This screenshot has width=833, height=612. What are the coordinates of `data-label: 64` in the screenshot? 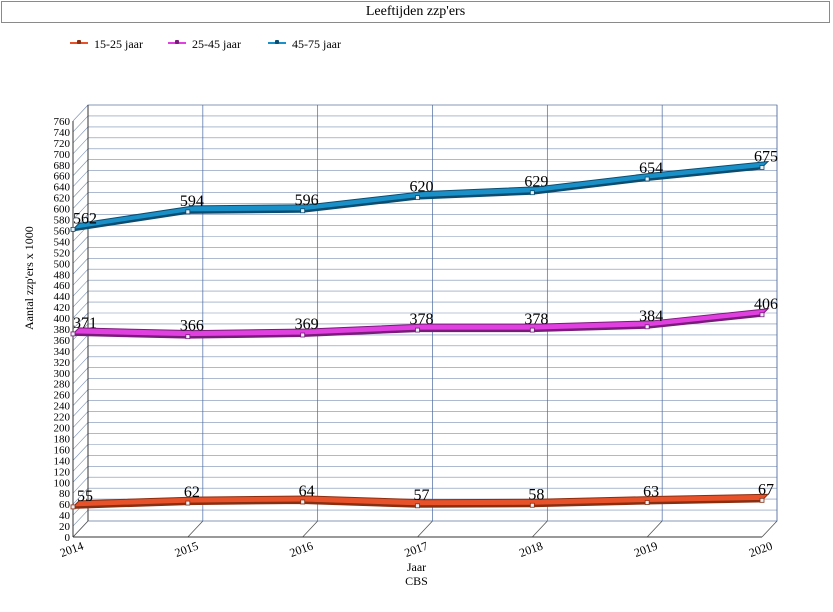 It's located at (307, 491).